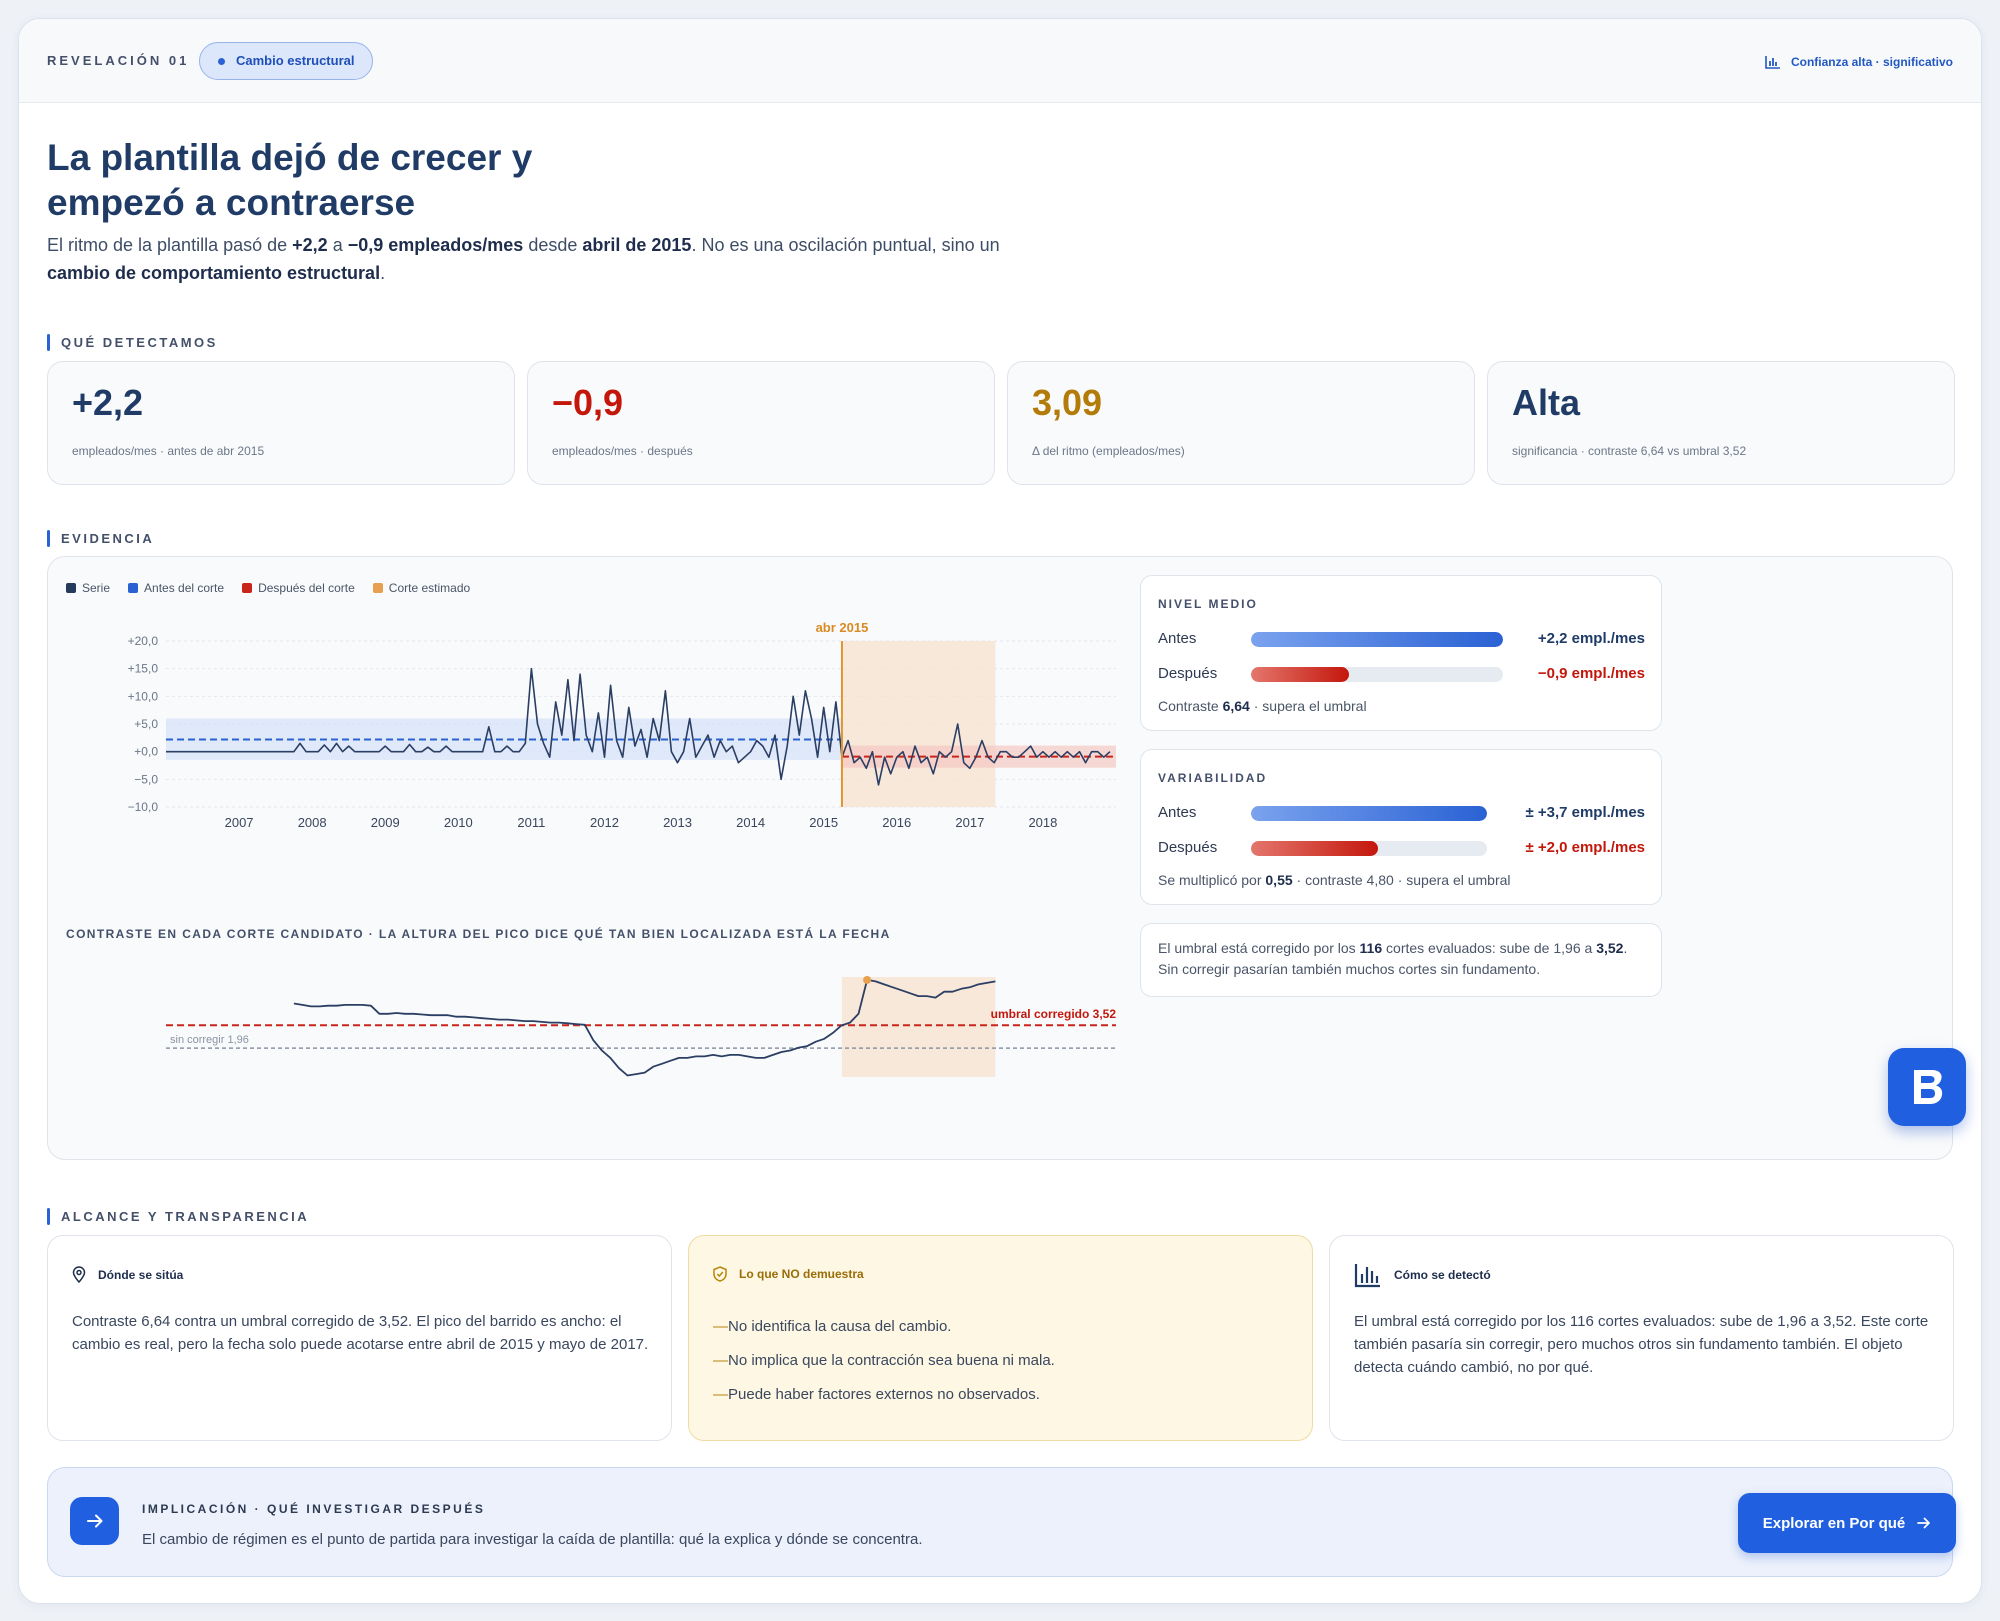 This screenshot has width=2000, height=1621. I want to click on variability-after-bar, so click(1369, 848).